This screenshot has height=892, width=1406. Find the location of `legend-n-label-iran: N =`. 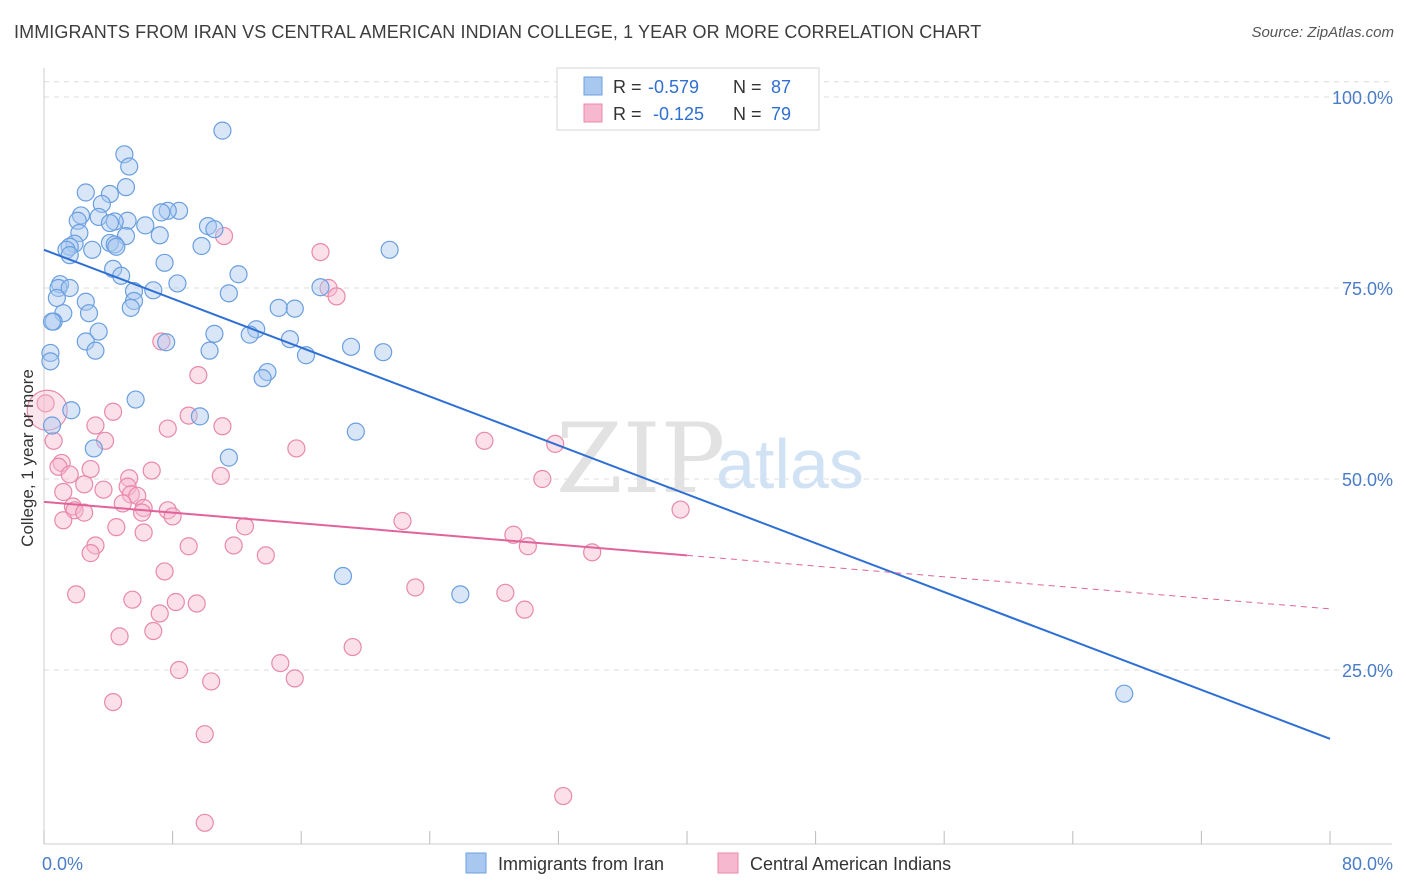

legend-n-label-iran: N = is located at coordinates (747, 87).